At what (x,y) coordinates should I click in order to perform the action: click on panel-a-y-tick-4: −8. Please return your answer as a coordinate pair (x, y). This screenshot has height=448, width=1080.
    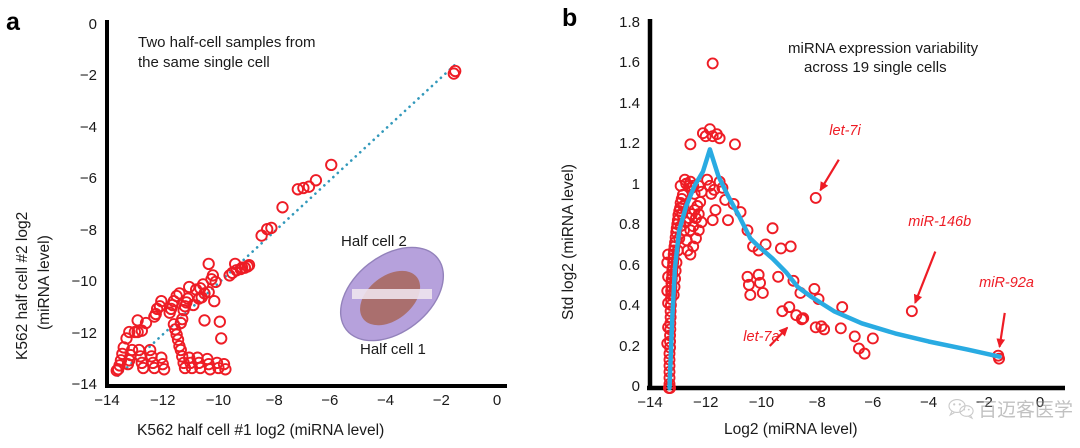
    Looking at the image, I should click on (88, 230).